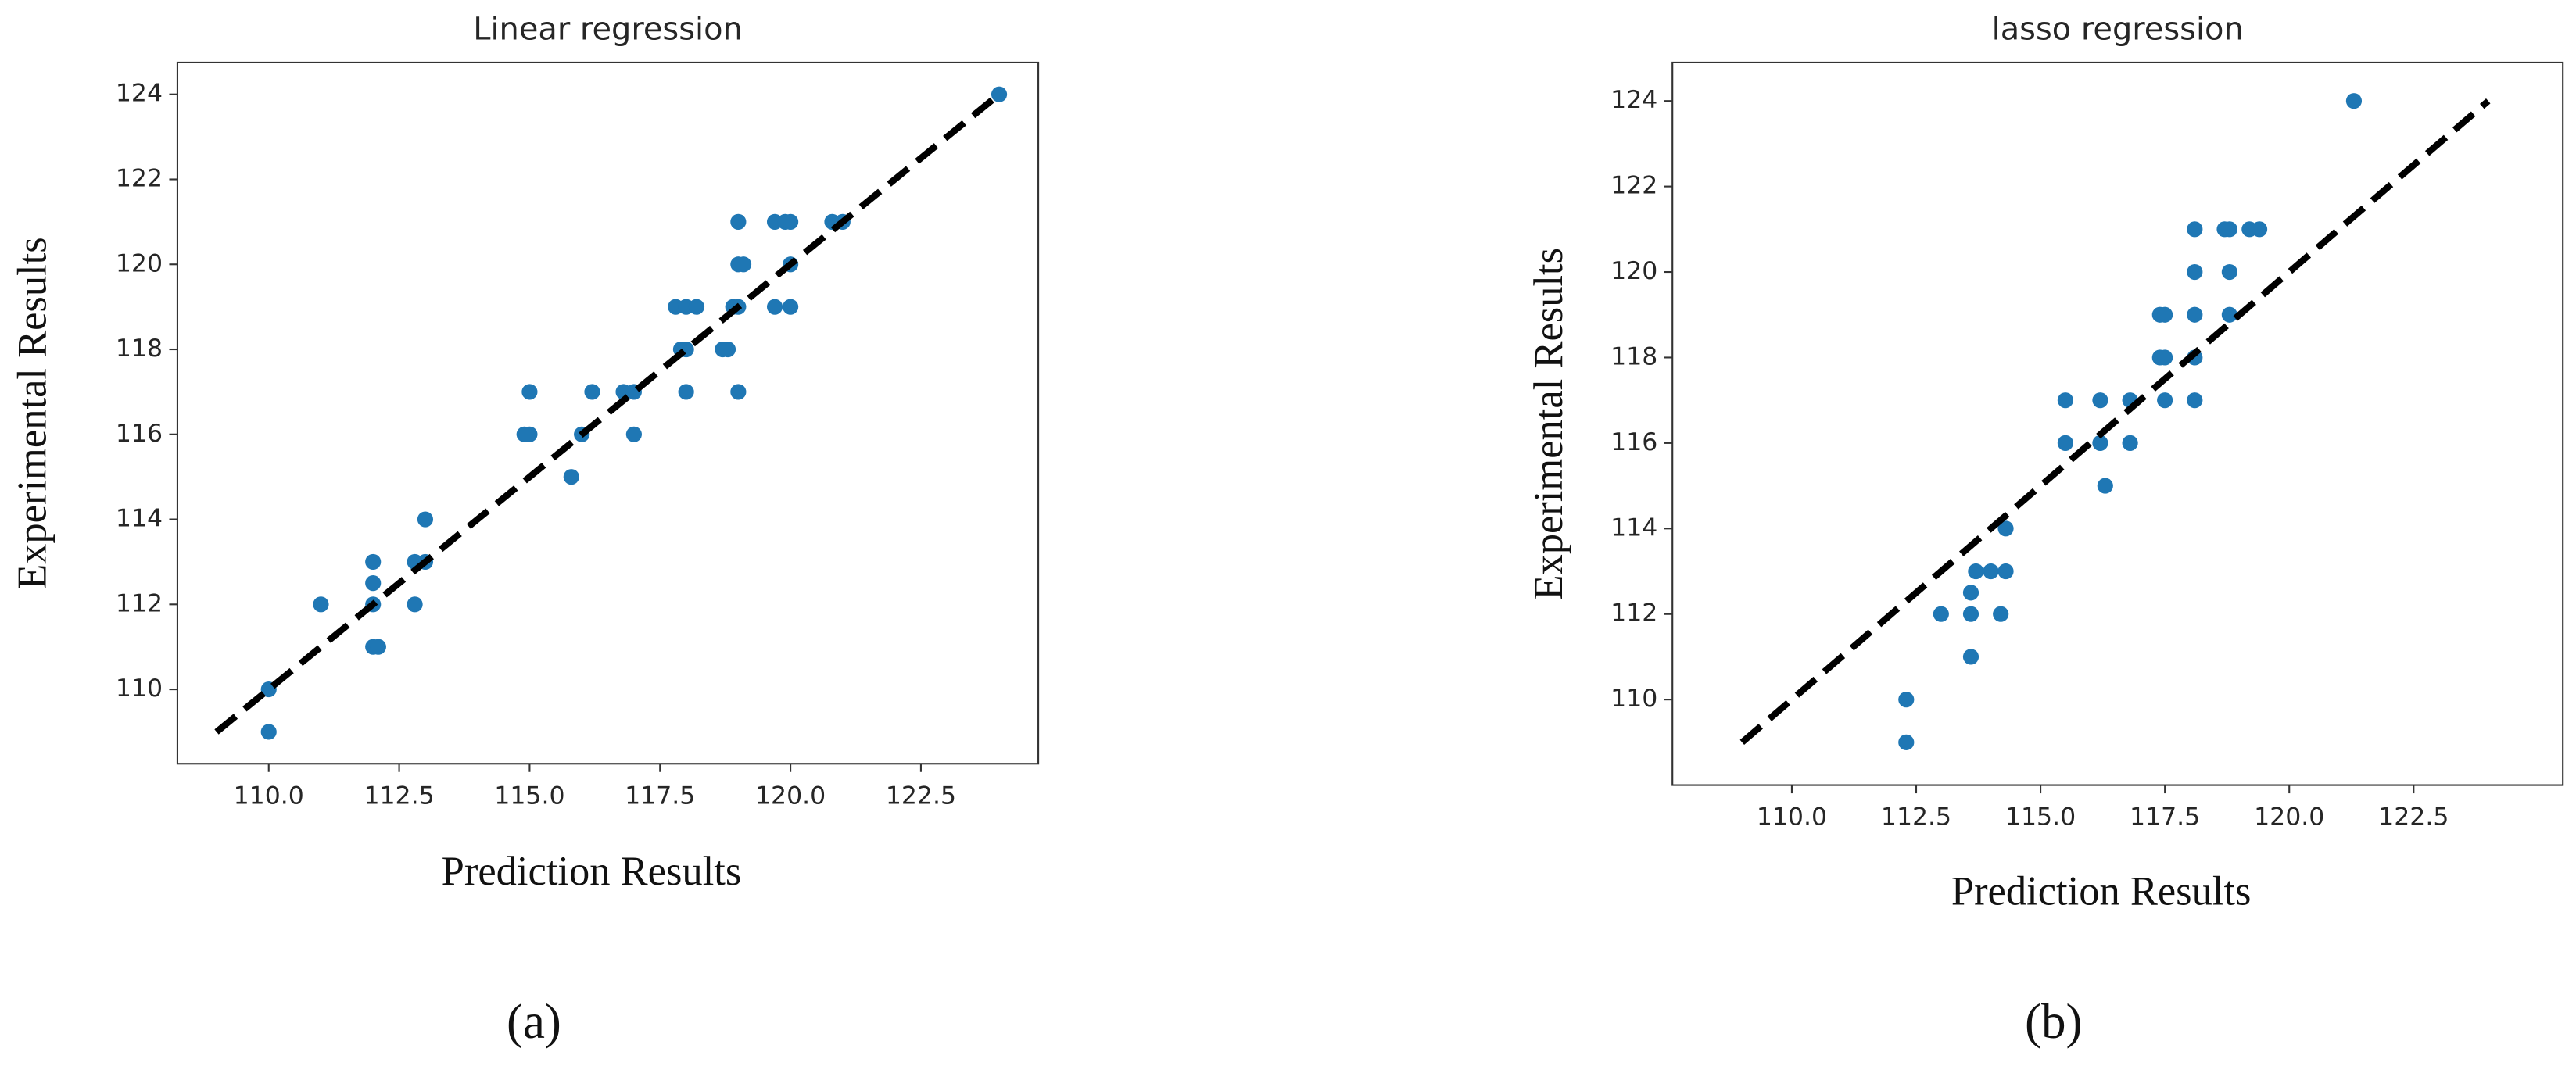 The image size is (2576, 1066). Describe the element at coordinates (2118, 30) in the screenshot. I see `chart-title: lasso regression` at that location.